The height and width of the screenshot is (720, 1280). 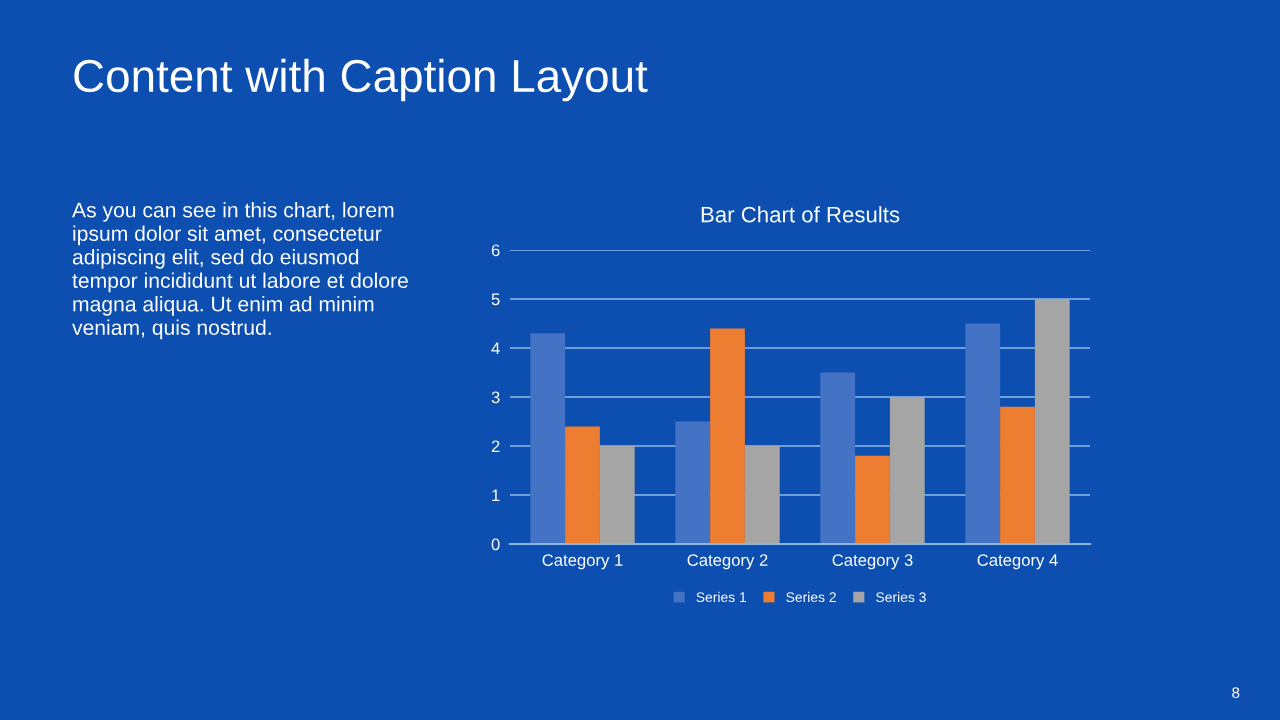 What do you see at coordinates (496, 495) in the screenshot?
I see `y-tick-label: 1` at bounding box center [496, 495].